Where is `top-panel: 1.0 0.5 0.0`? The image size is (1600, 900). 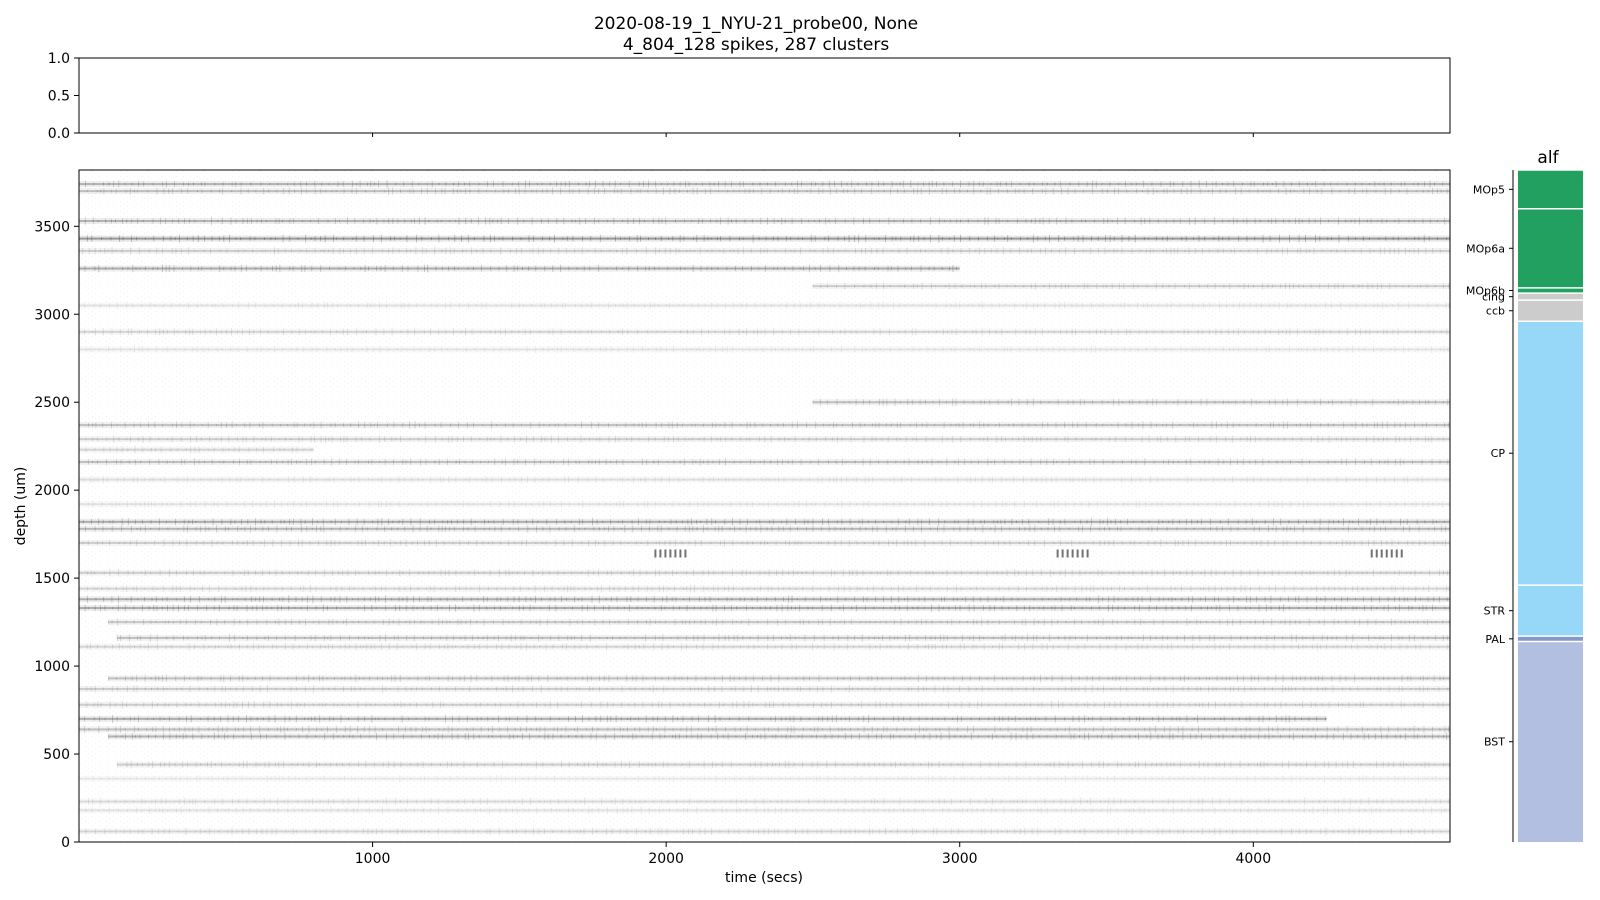 top-panel: 1.0 0.5 0.0 is located at coordinates (749, 96).